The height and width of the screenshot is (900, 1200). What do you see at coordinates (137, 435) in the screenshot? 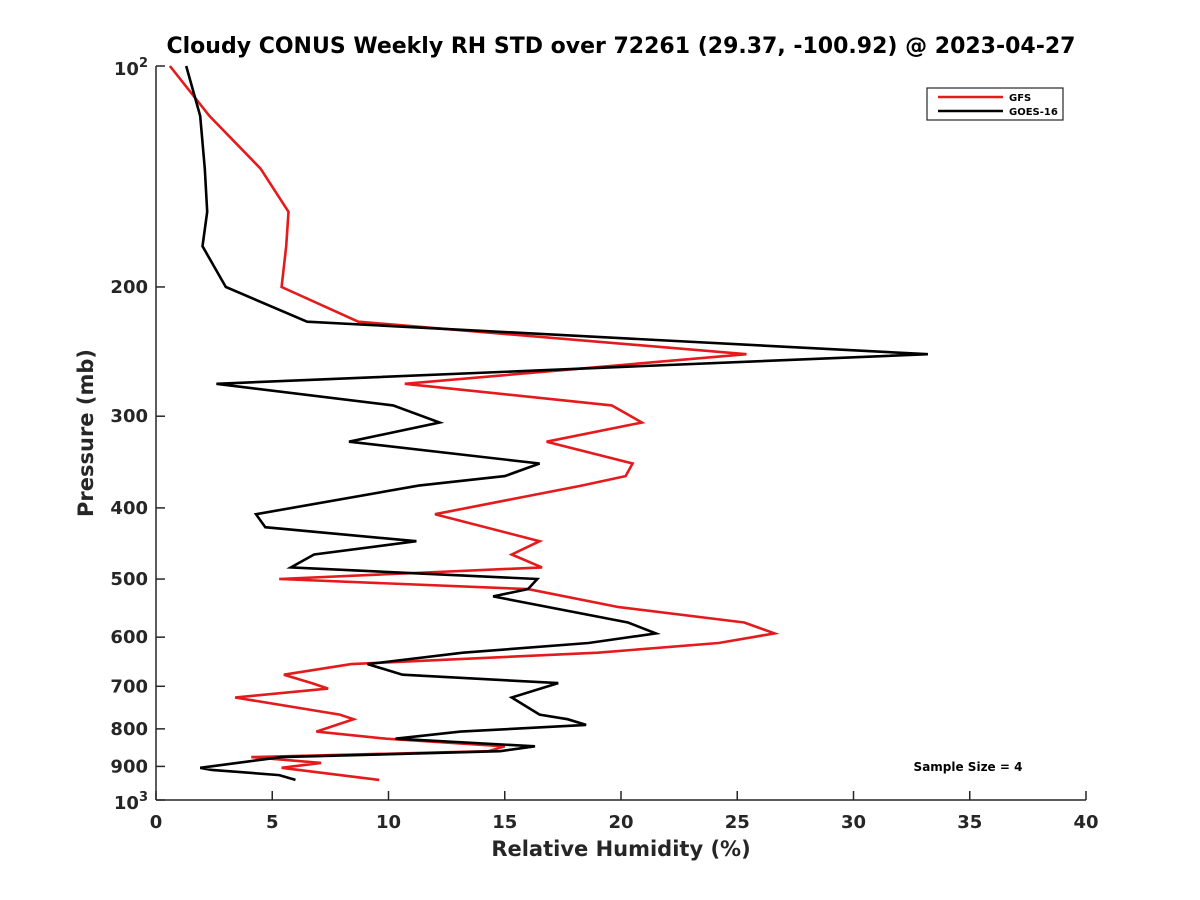
I see `y-ticks: 10² 200 300 400 500 600 700 800 900 10³` at bounding box center [137, 435].